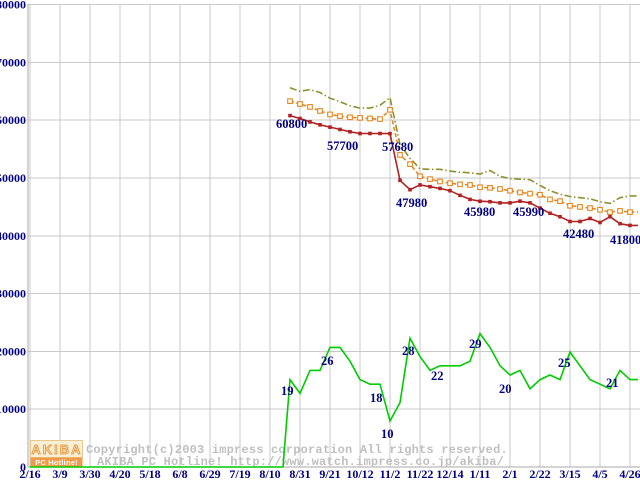 Image resolution: width=640 pixels, height=480 pixels. I want to click on y-tick-label: 80000, so click(13, 6).